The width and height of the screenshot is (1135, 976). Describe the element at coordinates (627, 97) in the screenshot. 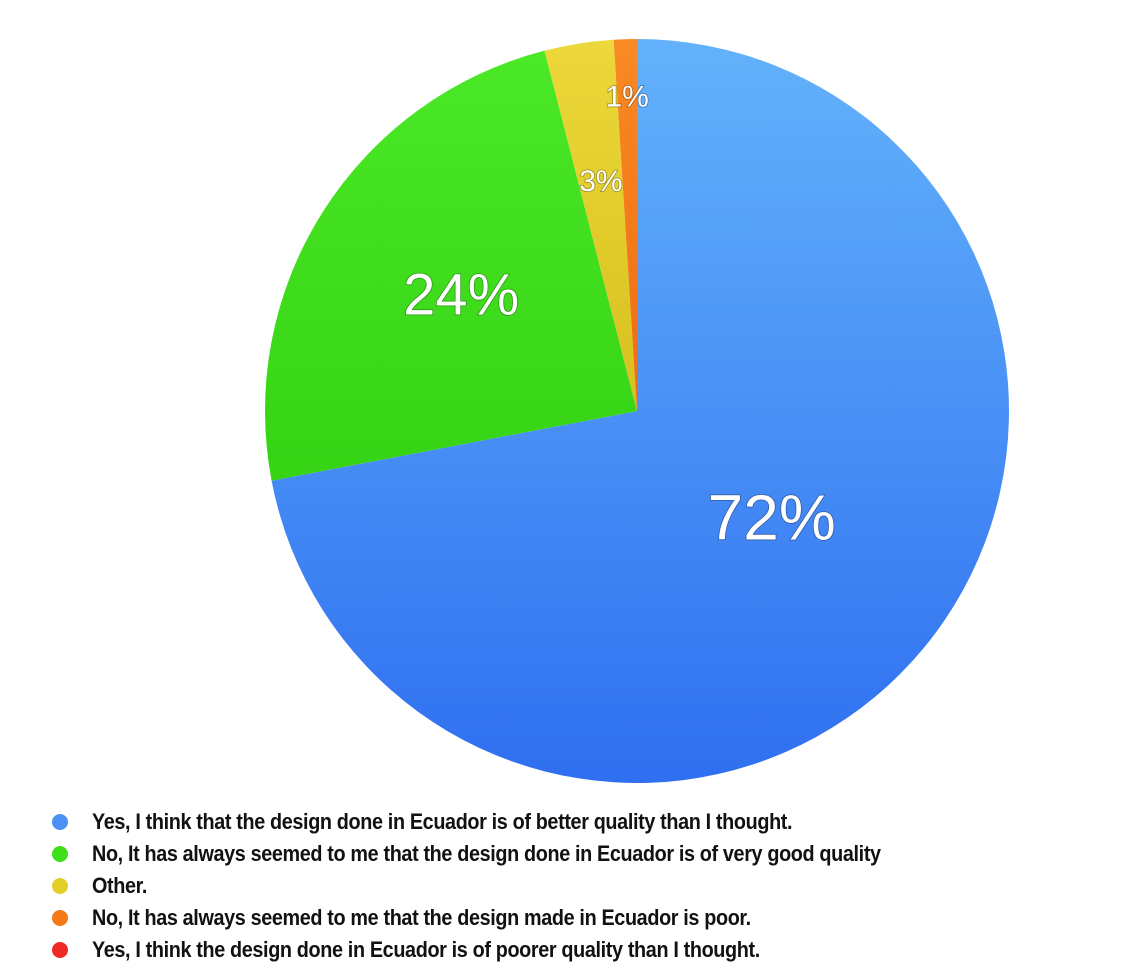

I see `pie-slice-label-3: 1%` at that location.